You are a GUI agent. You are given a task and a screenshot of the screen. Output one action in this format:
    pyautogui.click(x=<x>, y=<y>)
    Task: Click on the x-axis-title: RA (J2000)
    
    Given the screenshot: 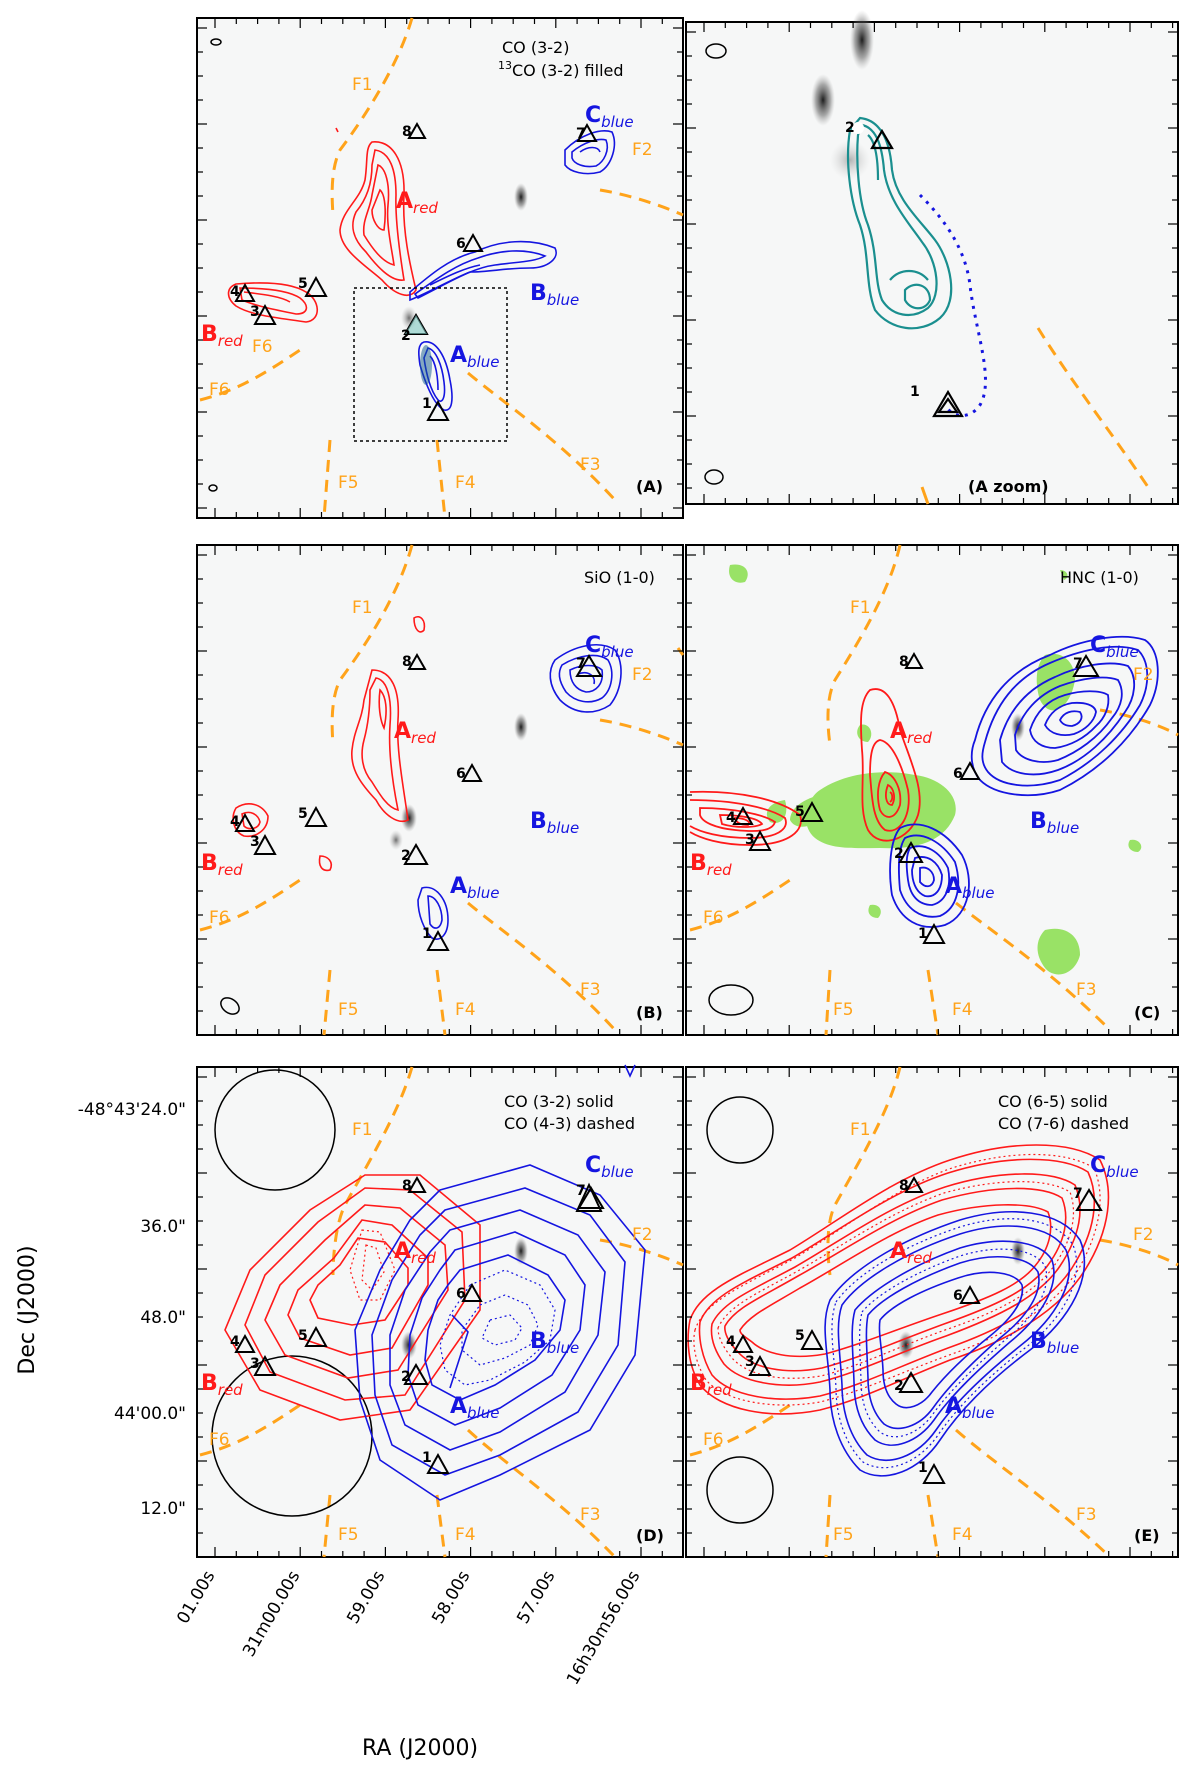 What is the action you would take?
    pyautogui.click(x=420, y=1748)
    